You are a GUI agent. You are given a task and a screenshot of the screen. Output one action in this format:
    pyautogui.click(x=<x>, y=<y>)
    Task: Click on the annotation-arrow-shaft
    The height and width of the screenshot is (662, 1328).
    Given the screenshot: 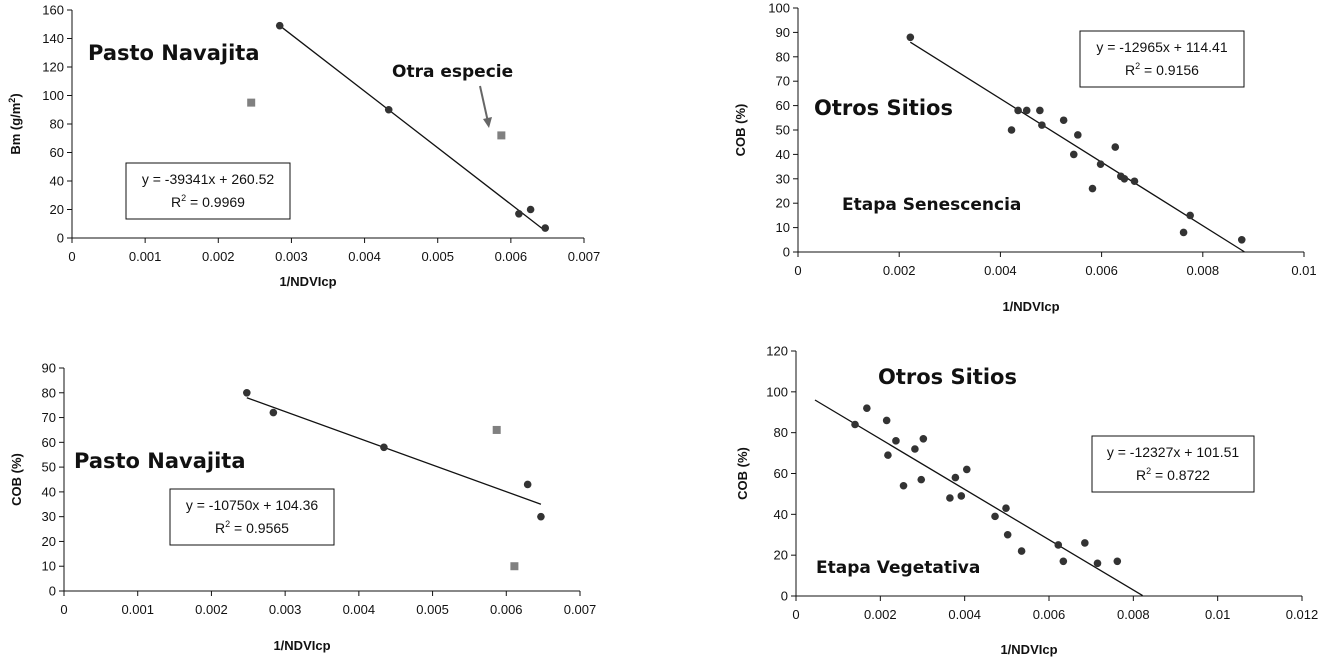 What is the action you would take?
    pyautogui.click(x=484, y=104)
    